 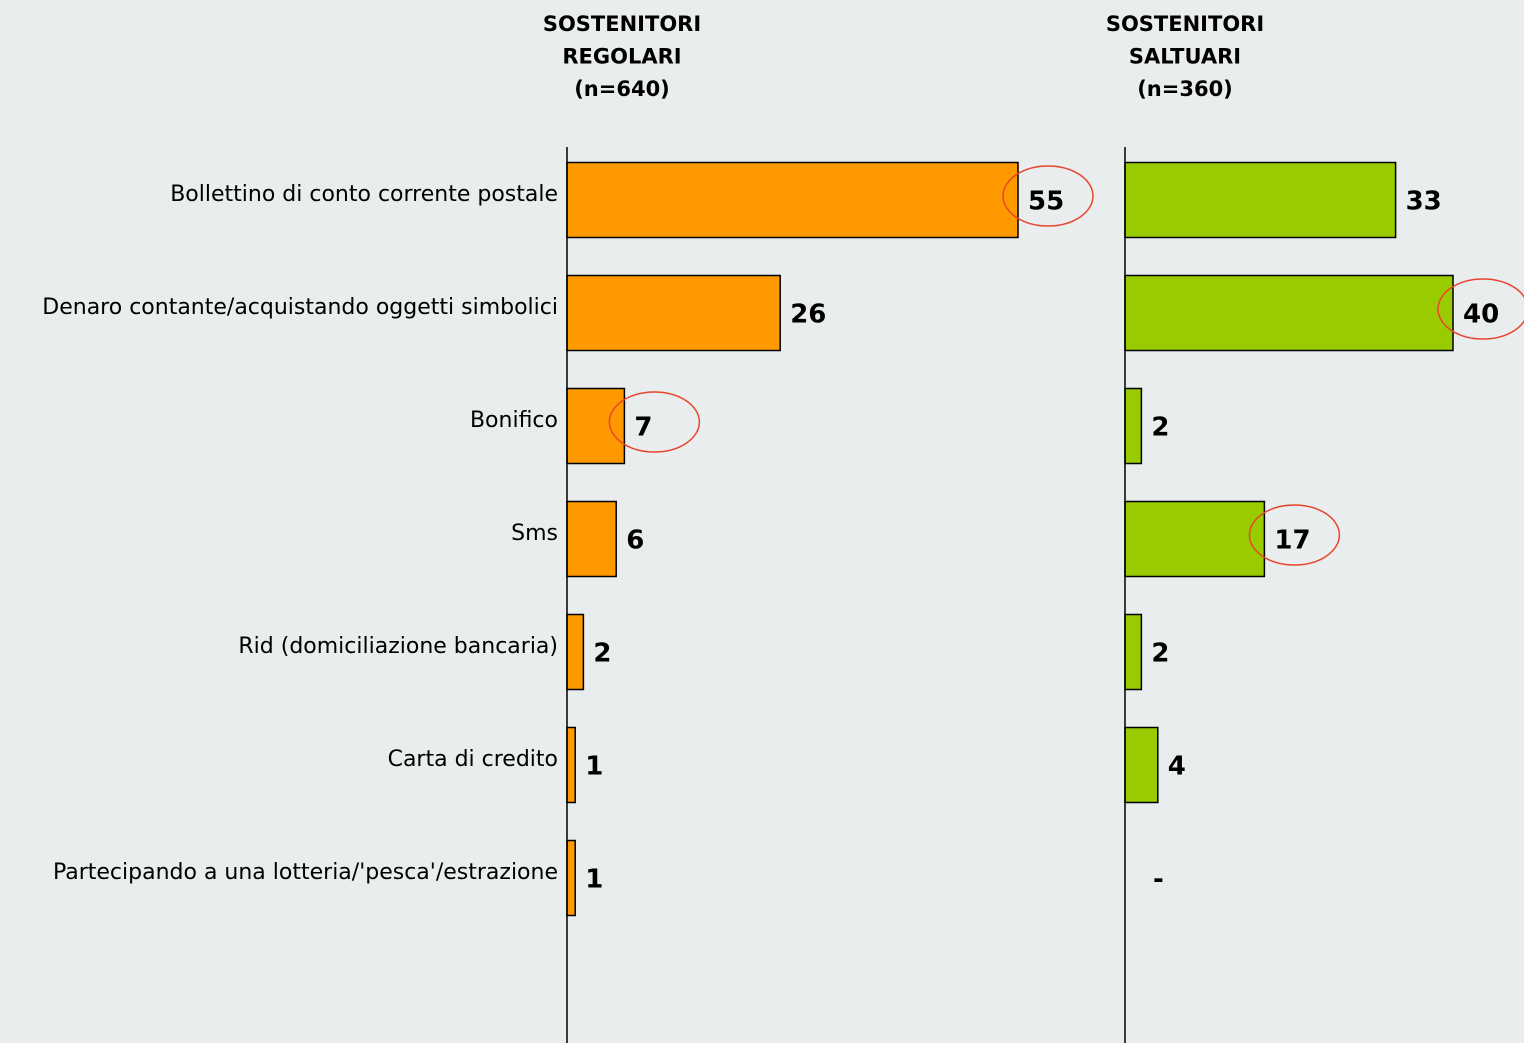 I want to click on category-label: Rid (domiciliazione bancaria), so click(x=398, y=646).